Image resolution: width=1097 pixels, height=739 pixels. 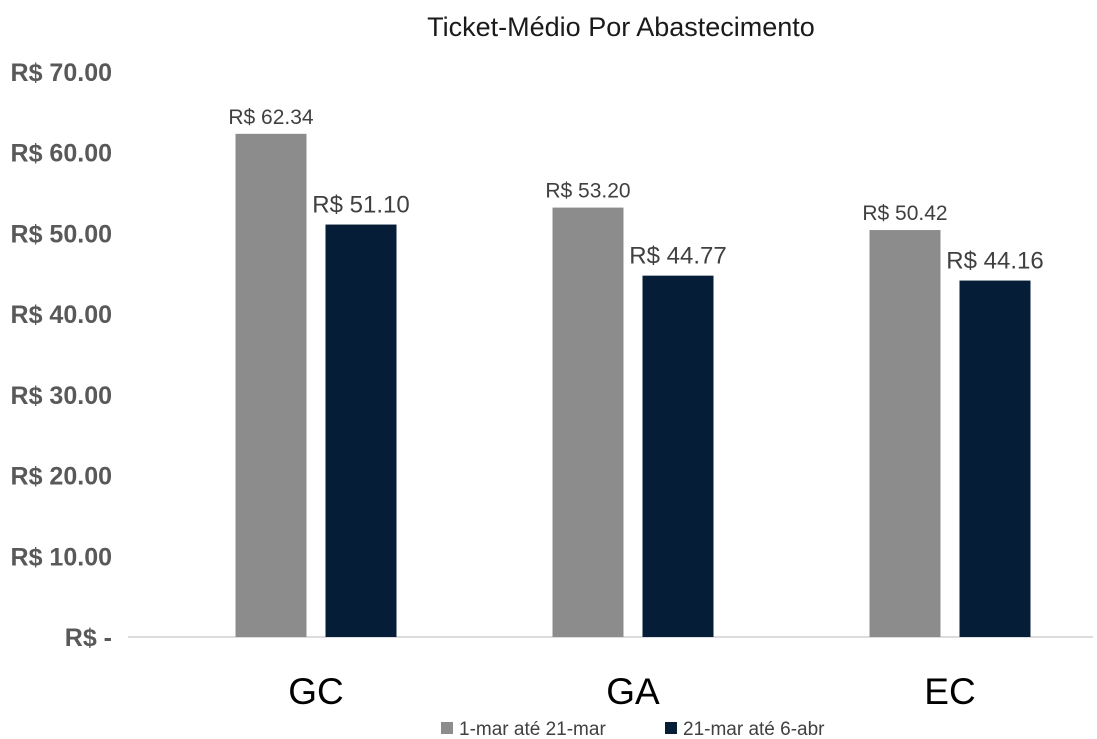 I want to click on legend-label: 21-mar até 6-abr, so click(x=754, y=729).